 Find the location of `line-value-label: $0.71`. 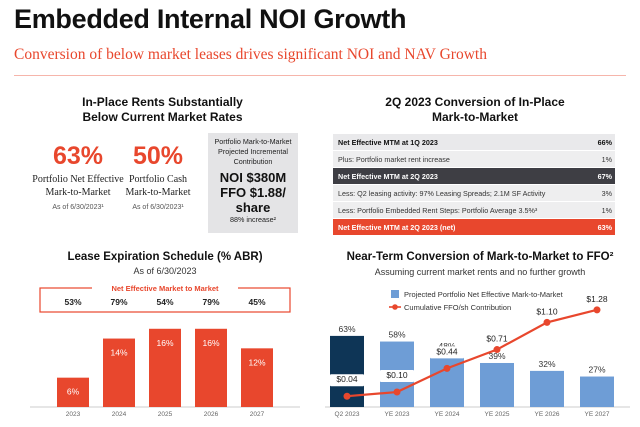

line-value-label: $0.71 is located at coordinates (497, 339).